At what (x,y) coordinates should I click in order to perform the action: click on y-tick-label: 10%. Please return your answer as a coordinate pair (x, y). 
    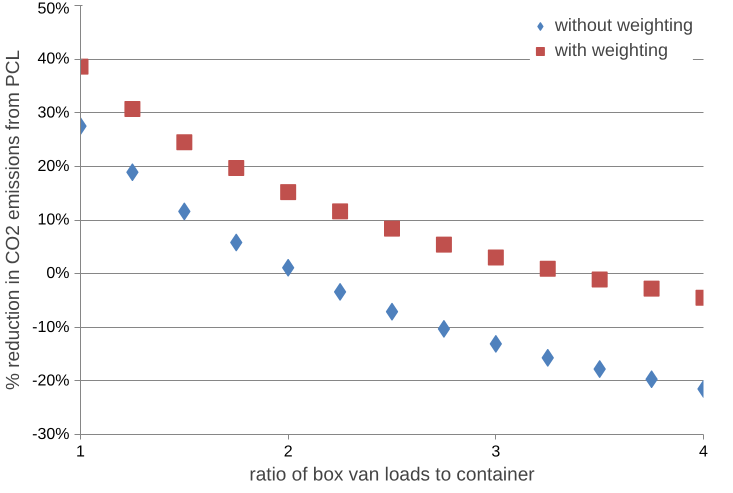
    Looking at the image, I should click on (53, 220).